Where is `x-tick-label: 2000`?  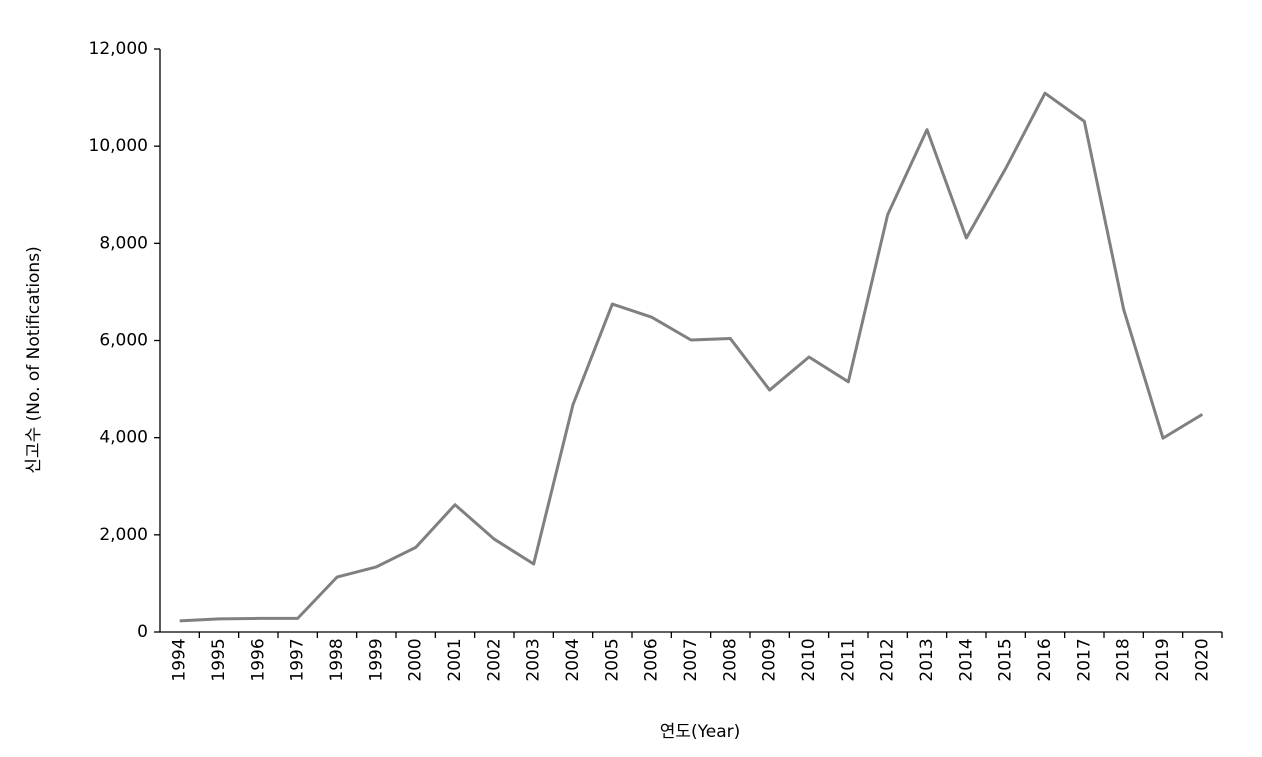 x-tick-label: 2000 is located at coordinates (416, 659).